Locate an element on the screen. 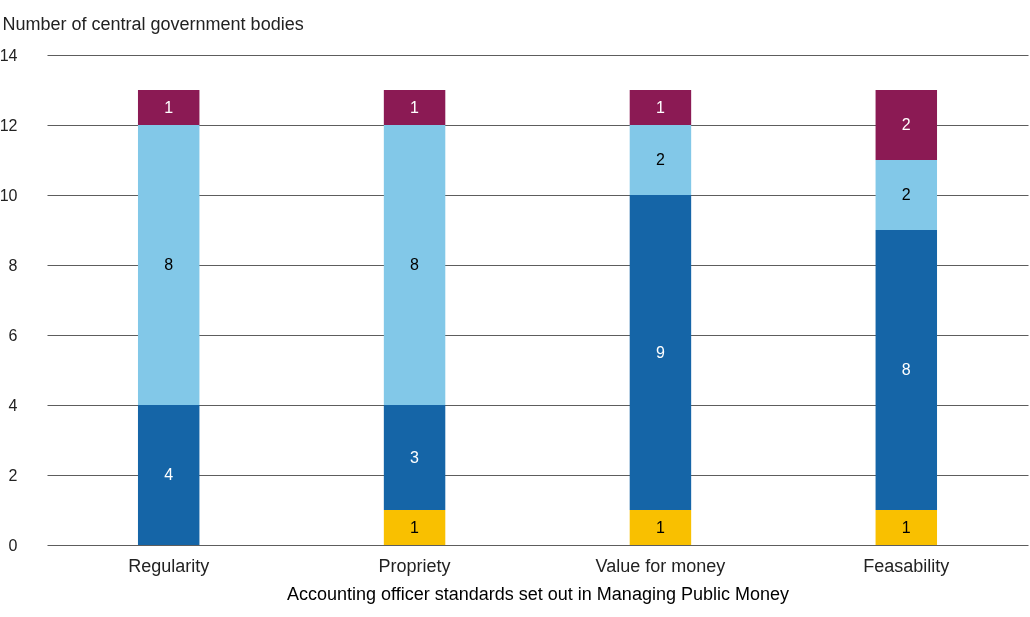 This screenshot has width=1030, height=617. data-label: 9 is located at coordinates (660, 352).